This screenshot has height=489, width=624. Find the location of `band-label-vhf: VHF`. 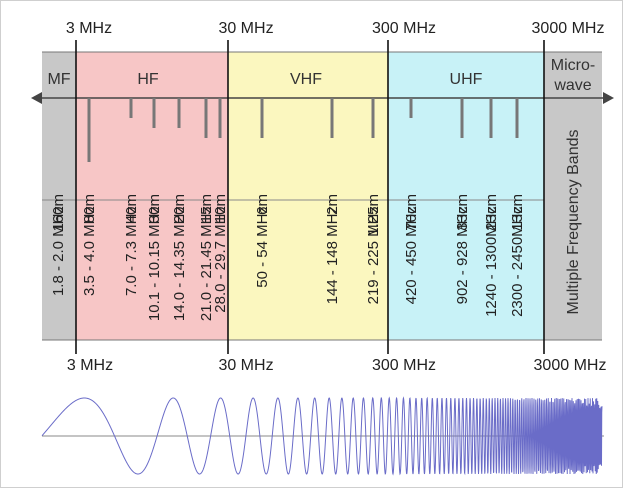

band-label-vhf: VHF is located at coordinates (306, 79).